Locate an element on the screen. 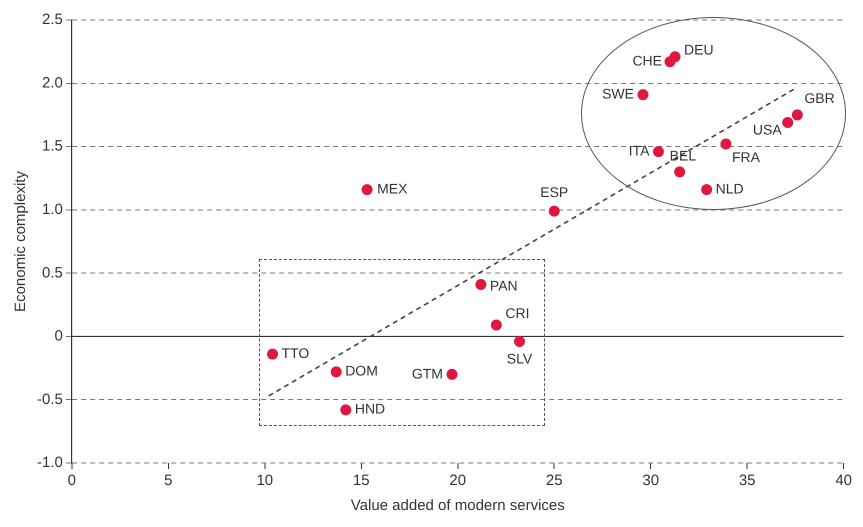 This screenshot has height=527, width=863. annotation: USA is located at coordinates (767, 129).